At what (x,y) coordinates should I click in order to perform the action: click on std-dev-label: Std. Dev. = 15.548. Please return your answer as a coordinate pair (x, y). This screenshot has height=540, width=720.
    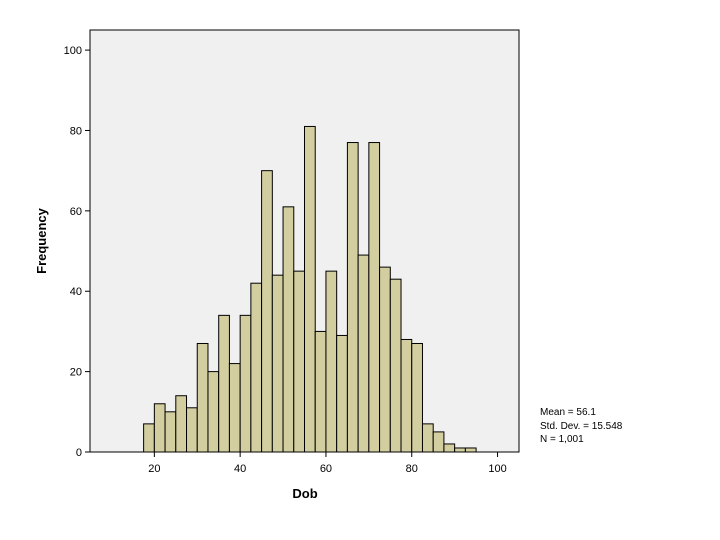
    Looking at the image, I should click on (581, 426).